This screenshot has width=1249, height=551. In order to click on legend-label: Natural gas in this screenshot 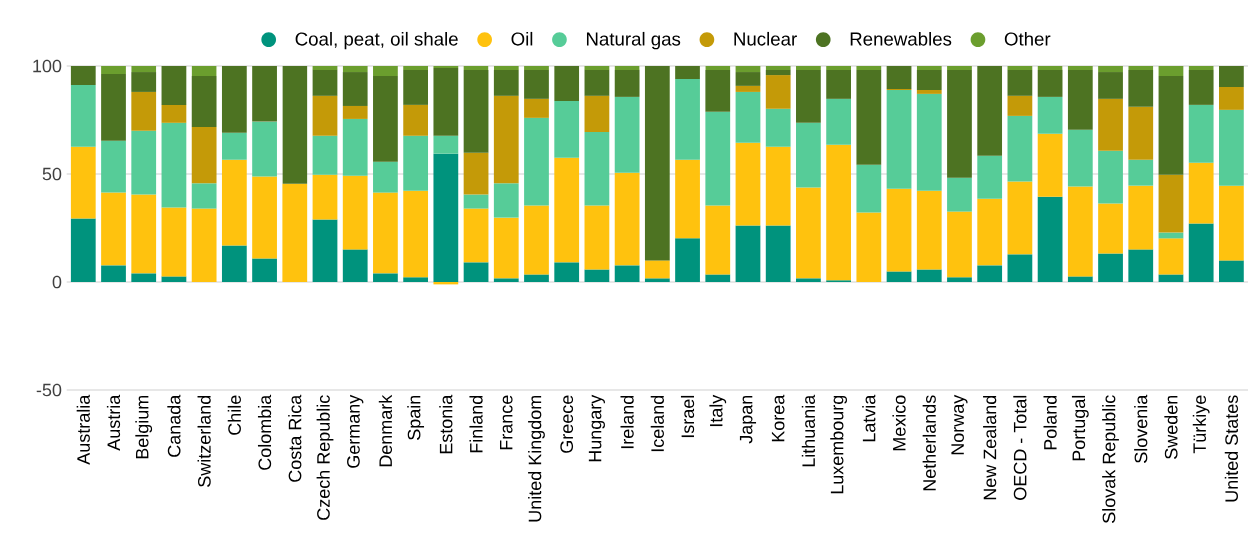, I will do `click(633, 40)`.